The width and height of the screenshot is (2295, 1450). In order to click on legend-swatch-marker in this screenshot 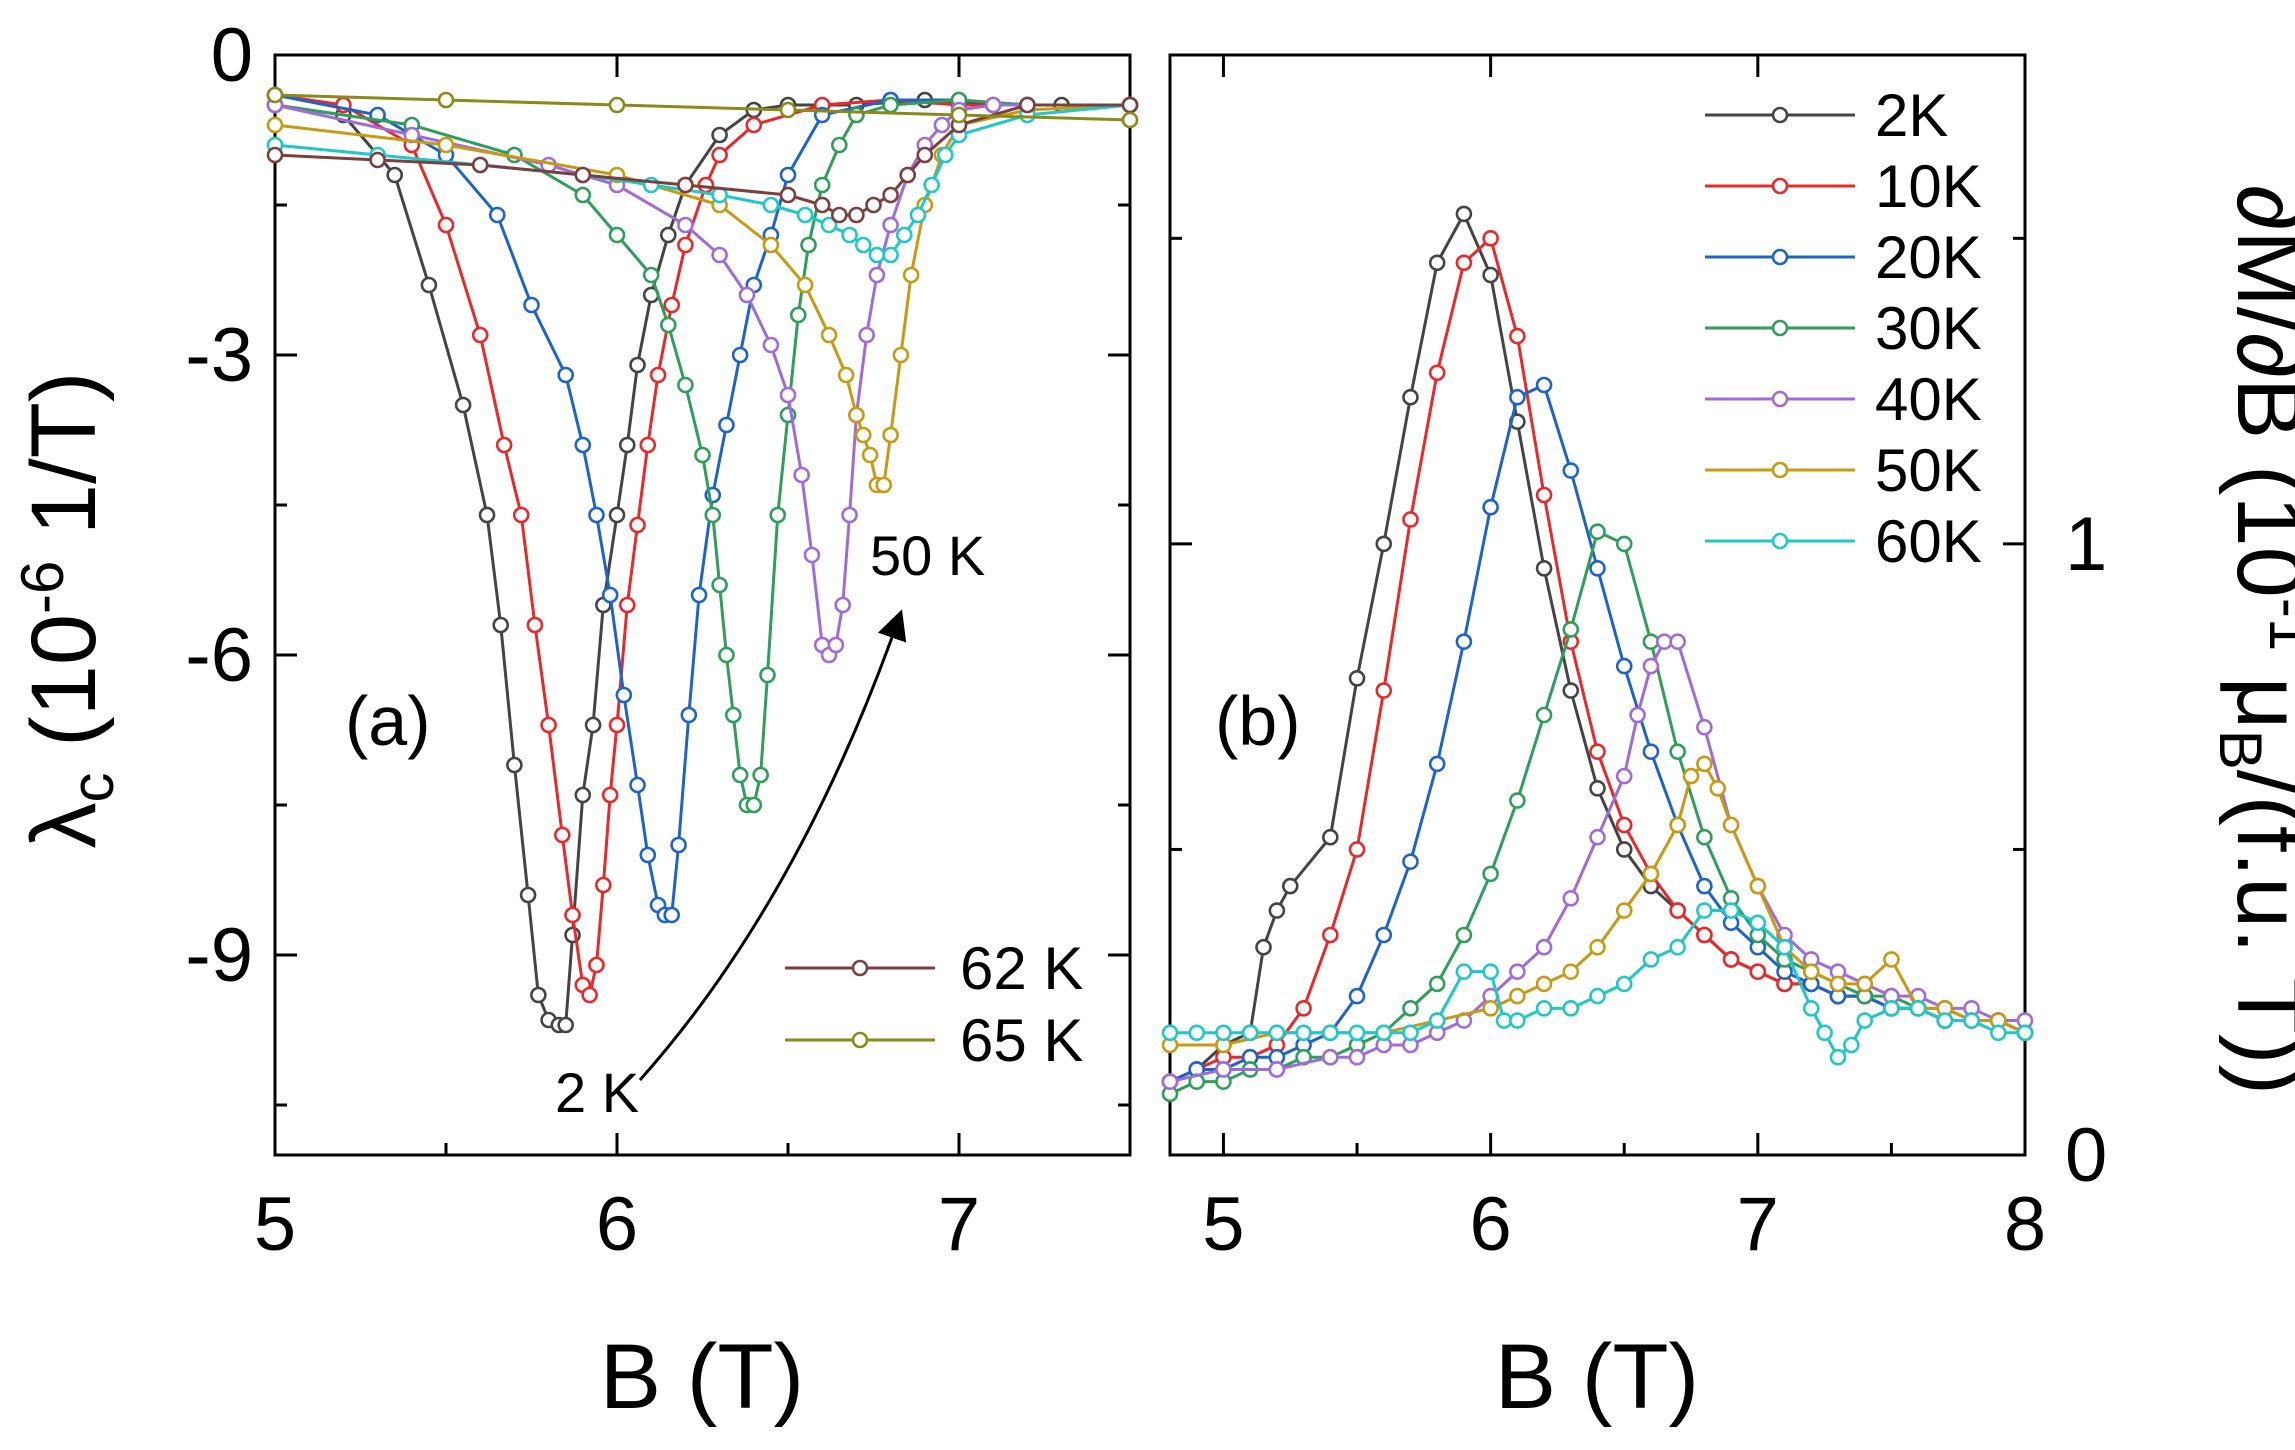, I will do `click(1780, 257)`.